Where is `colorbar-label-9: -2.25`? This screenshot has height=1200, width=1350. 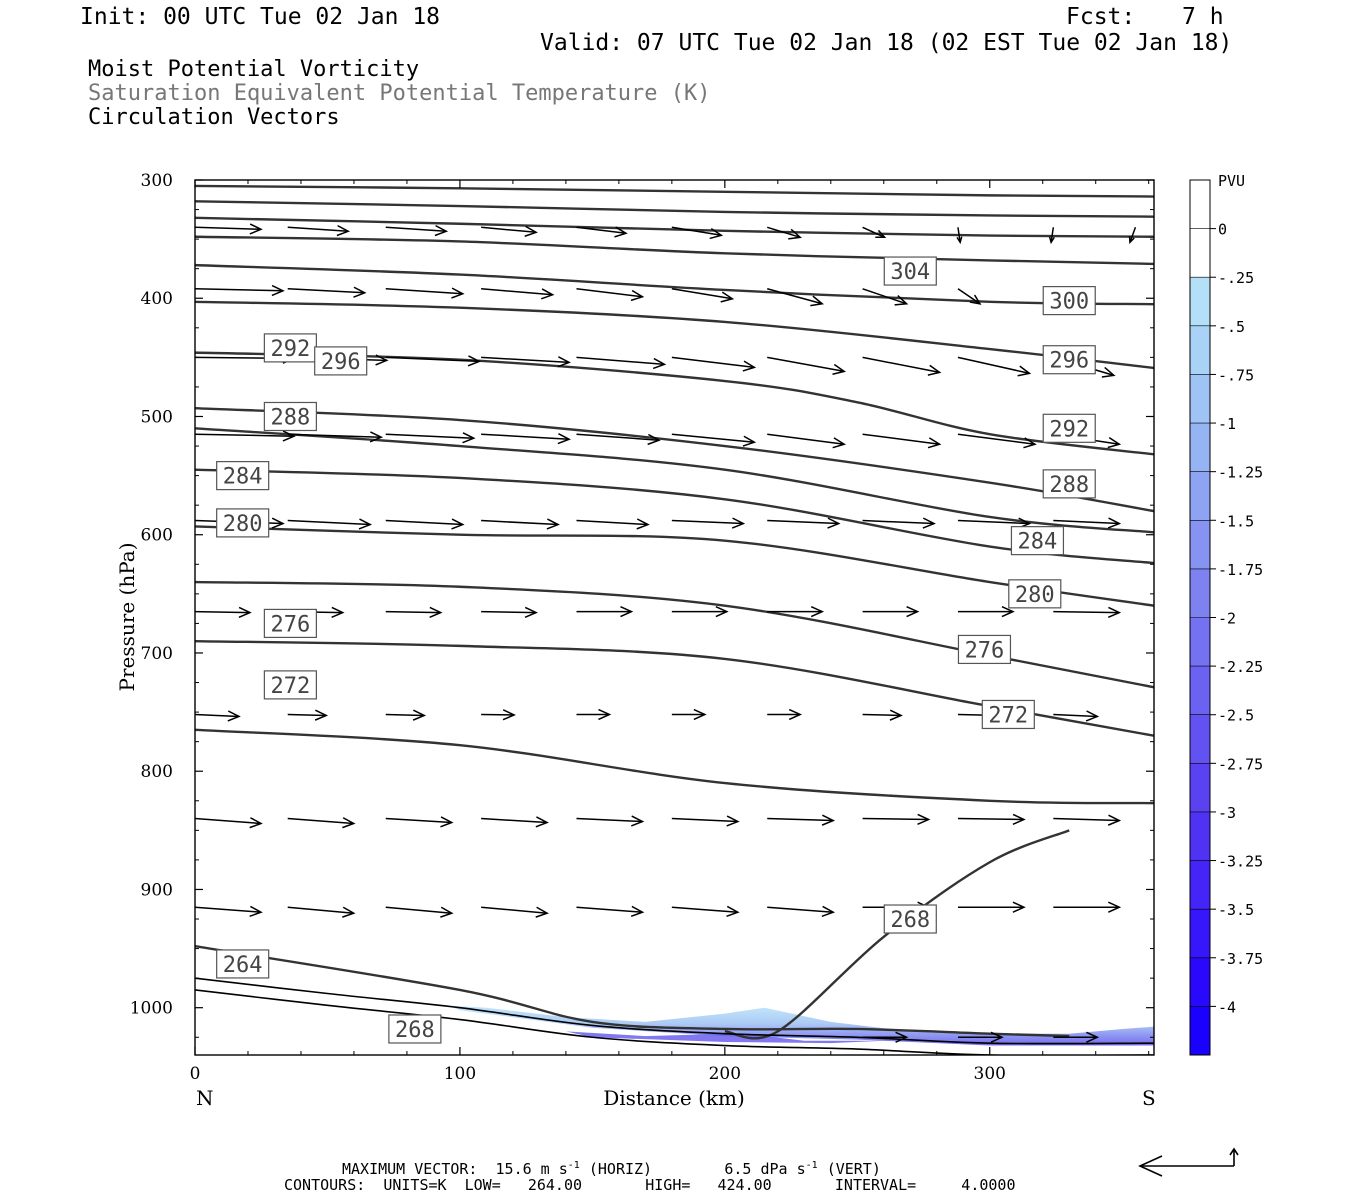
colorbar-label-9: -2.25 is located at coordinates (1240, 667).